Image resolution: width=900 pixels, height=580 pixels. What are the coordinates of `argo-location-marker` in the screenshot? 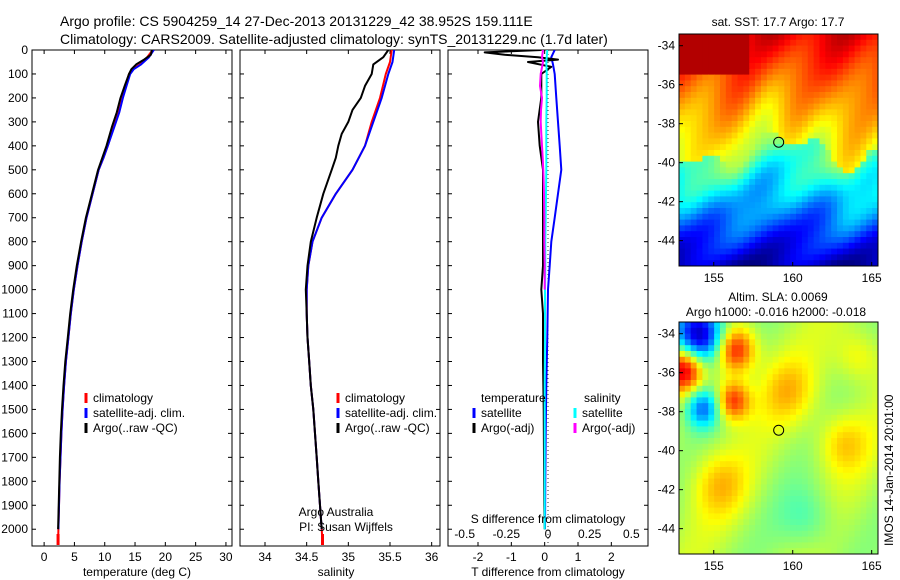 It's located at (779, 142).